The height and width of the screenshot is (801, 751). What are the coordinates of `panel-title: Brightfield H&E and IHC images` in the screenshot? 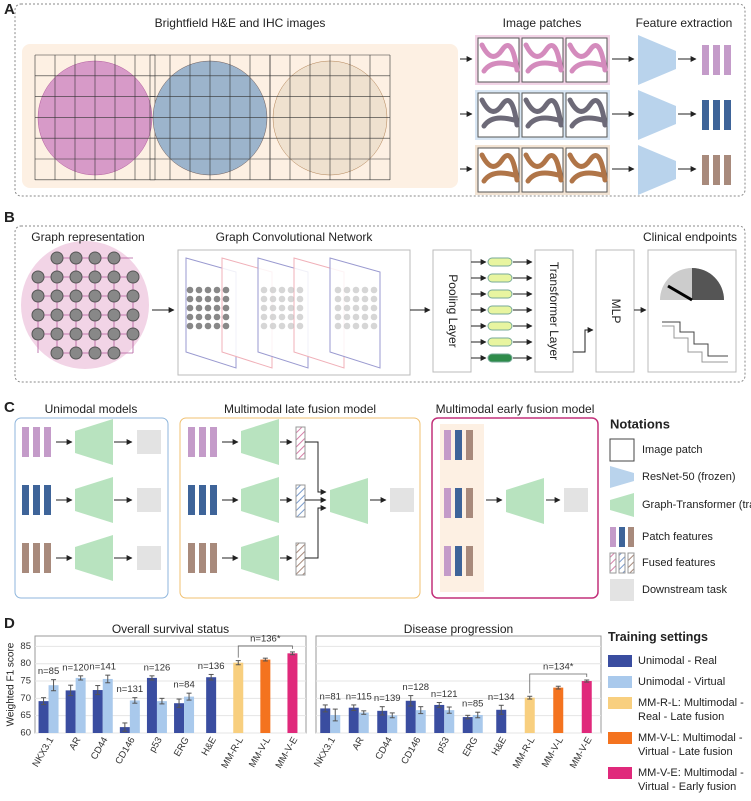 It's located at (240, 23).